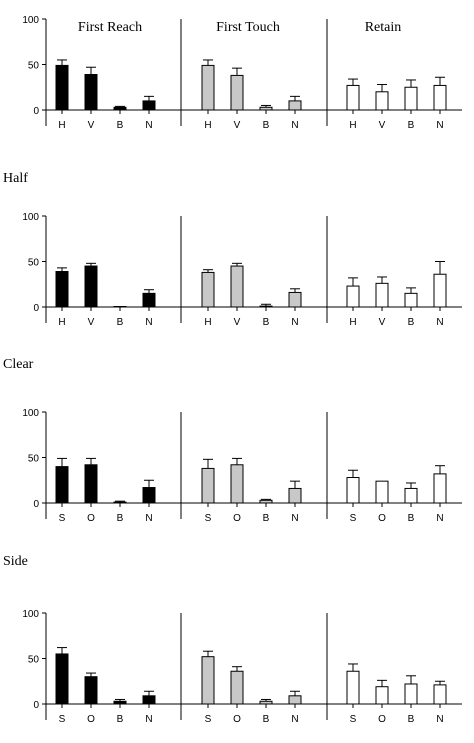  I want to click on row-title: Half, so click(15, 178).